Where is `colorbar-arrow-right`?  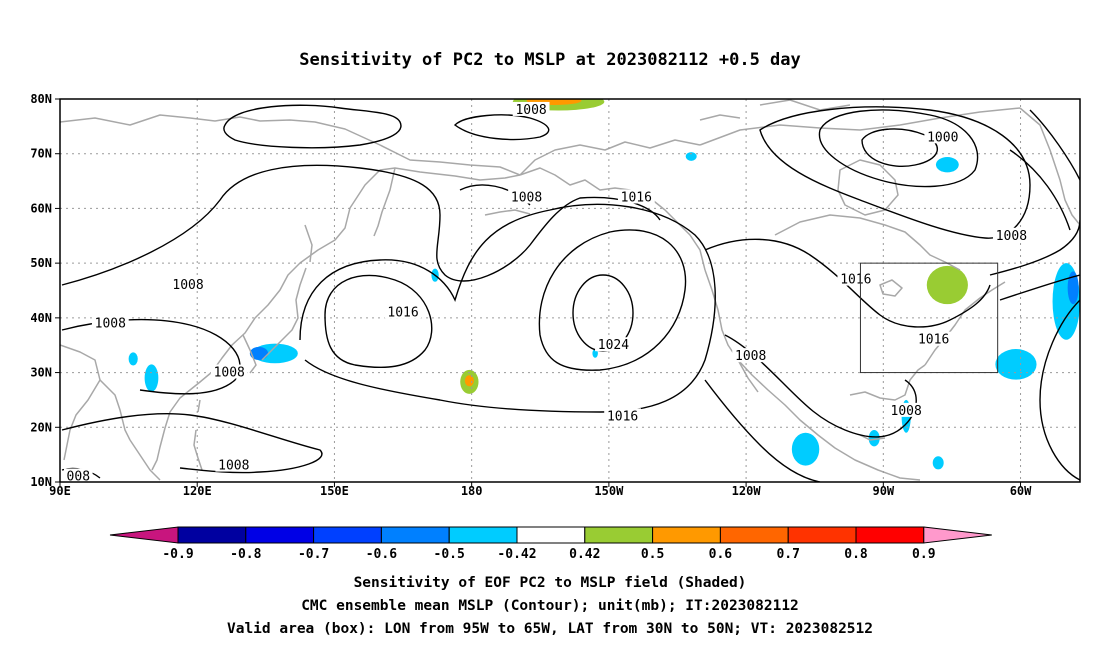
colorbar-arrow-right is located at coordinates (957, 535).